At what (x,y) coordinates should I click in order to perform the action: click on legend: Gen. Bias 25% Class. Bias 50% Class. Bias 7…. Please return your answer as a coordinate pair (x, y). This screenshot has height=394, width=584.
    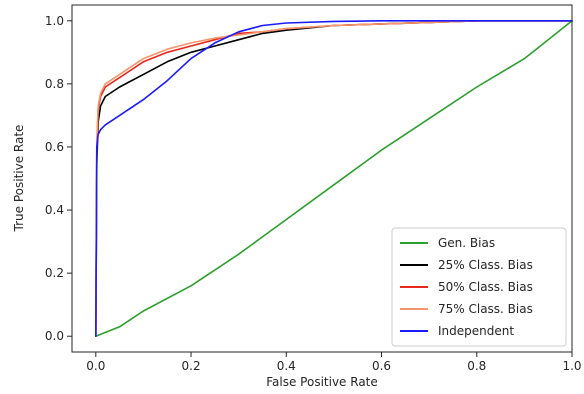
    Looking at the image, I should click on (479, 287).